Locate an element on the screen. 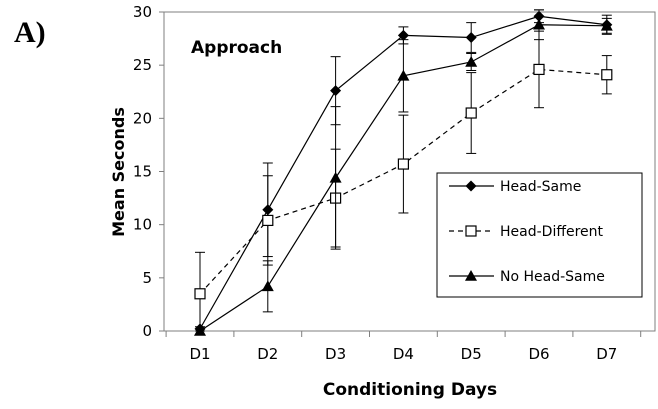 The width and height of the screenshot is (658, 409). y-tick-label: 25 is located at coordinates (142, 65).